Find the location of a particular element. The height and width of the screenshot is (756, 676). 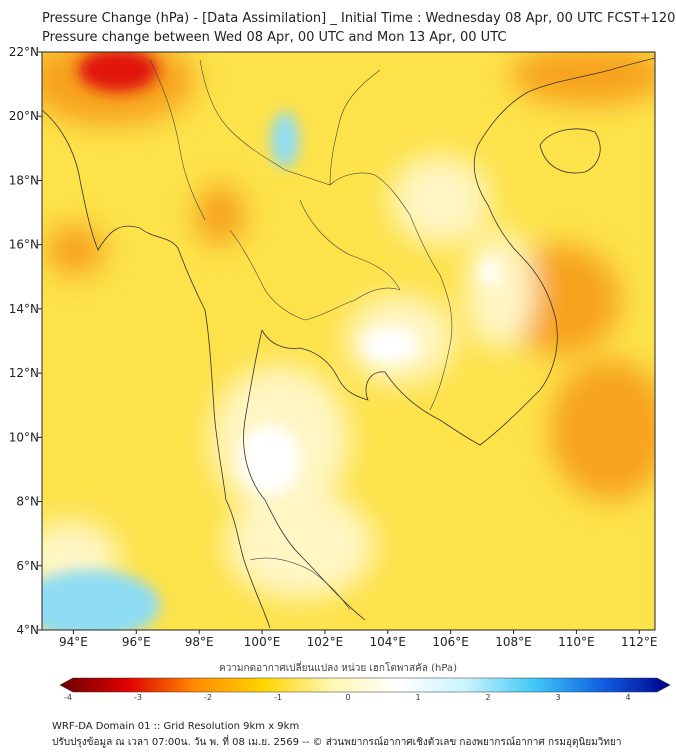

lon-tick-label: 100°E is located at coordinates (262, 642).